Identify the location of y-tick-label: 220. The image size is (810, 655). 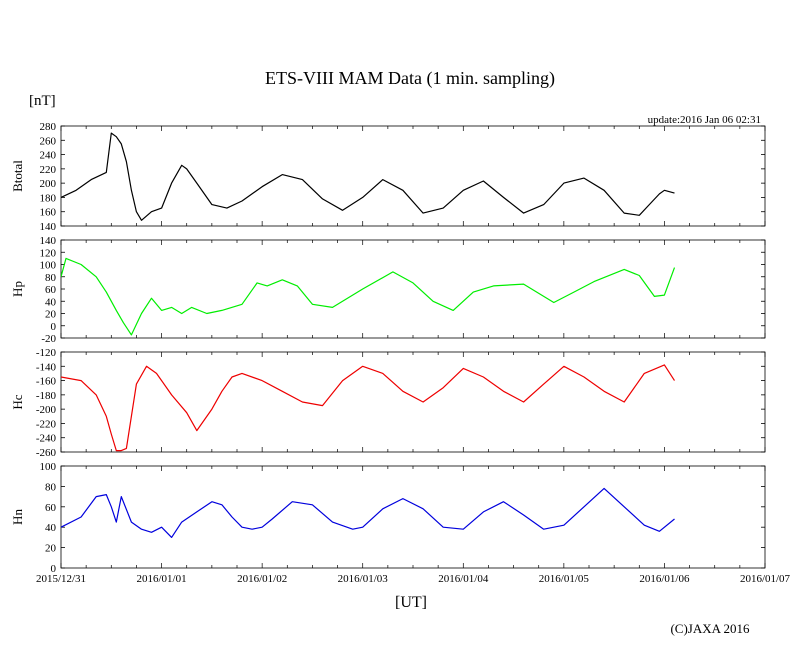
(48, 170).